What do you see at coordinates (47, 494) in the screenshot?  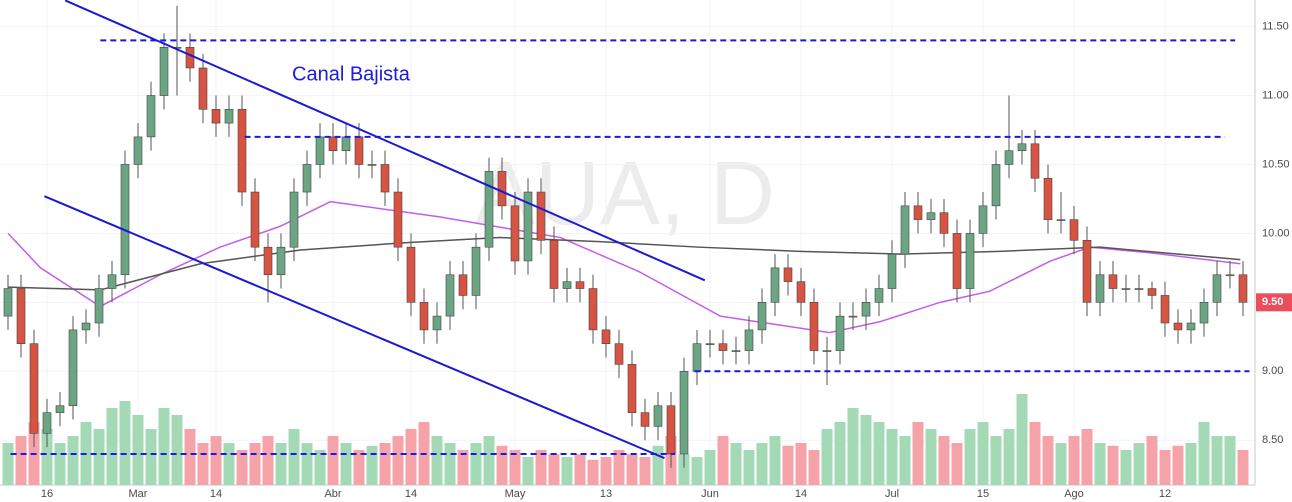 I see `x-tick-label: 16` at bounding box center [47, 494].